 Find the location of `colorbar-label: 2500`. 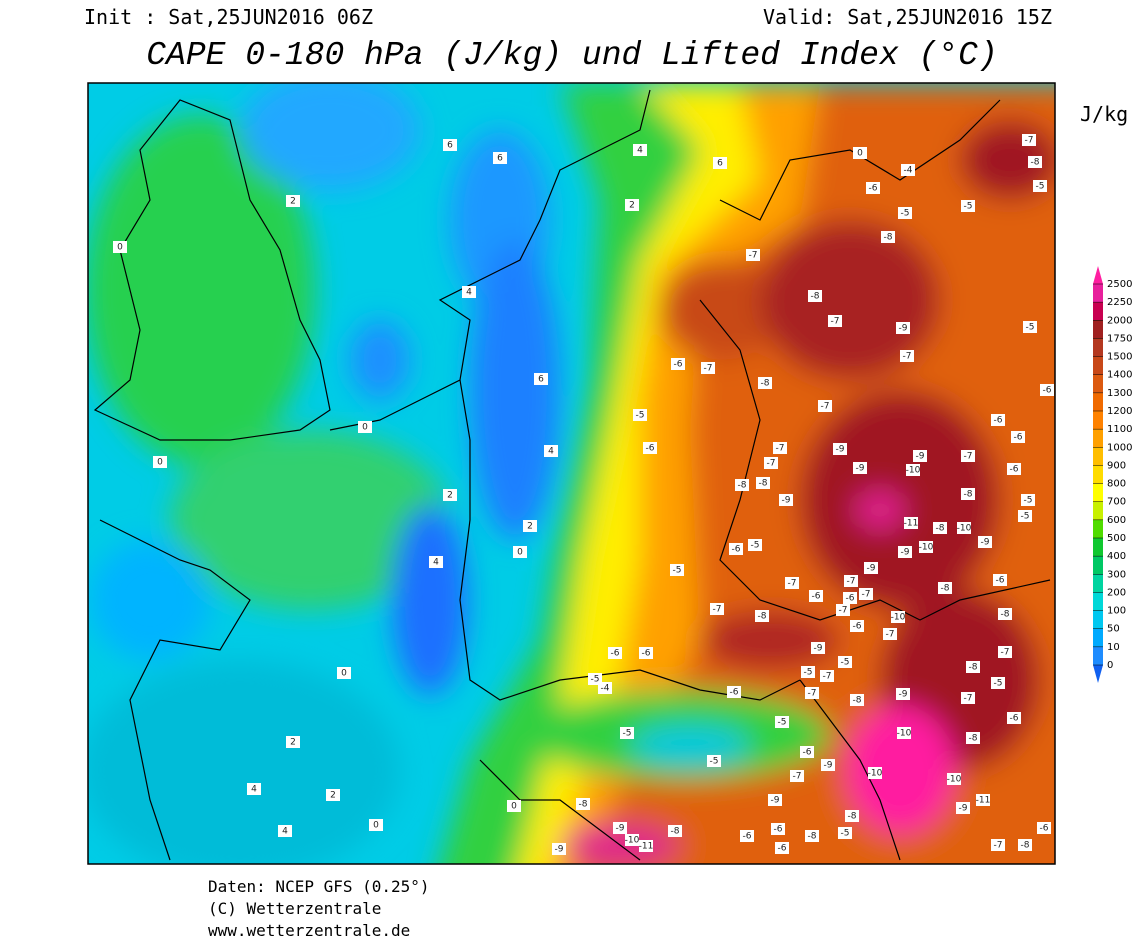

colorbar-label: 2500 is located at coordinates (1119, 284).